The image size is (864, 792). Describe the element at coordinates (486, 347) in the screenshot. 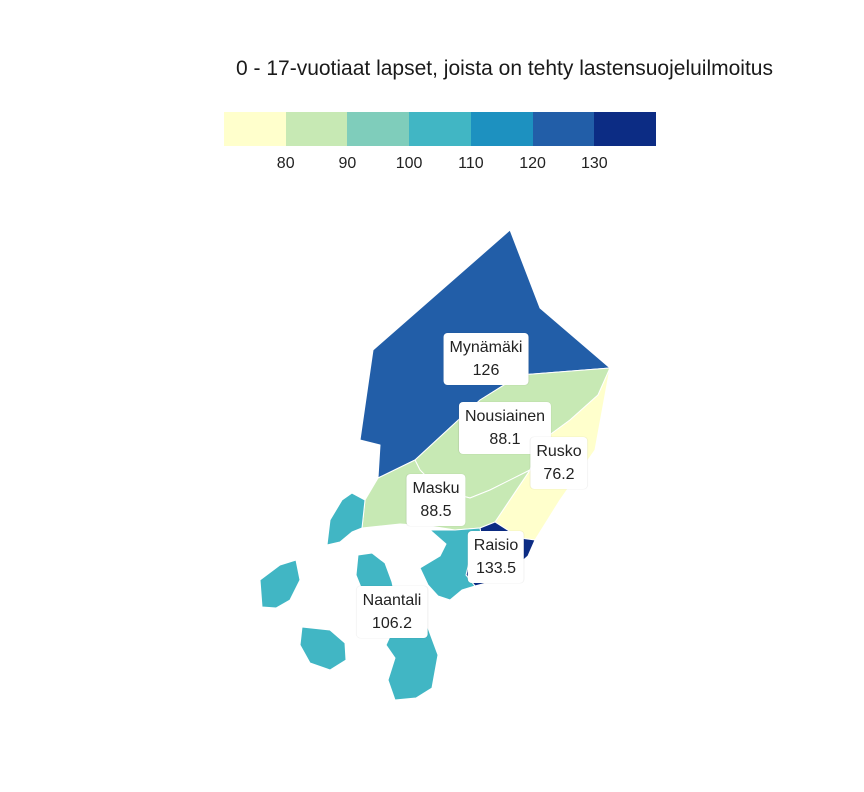

I see `label-mynamaki-name: Mynämäki` at that location.